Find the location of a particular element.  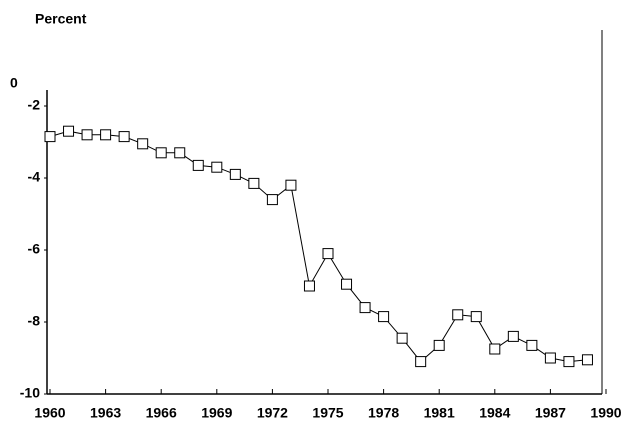

y-tick-label: -6 is located at coordinates (34, 249).